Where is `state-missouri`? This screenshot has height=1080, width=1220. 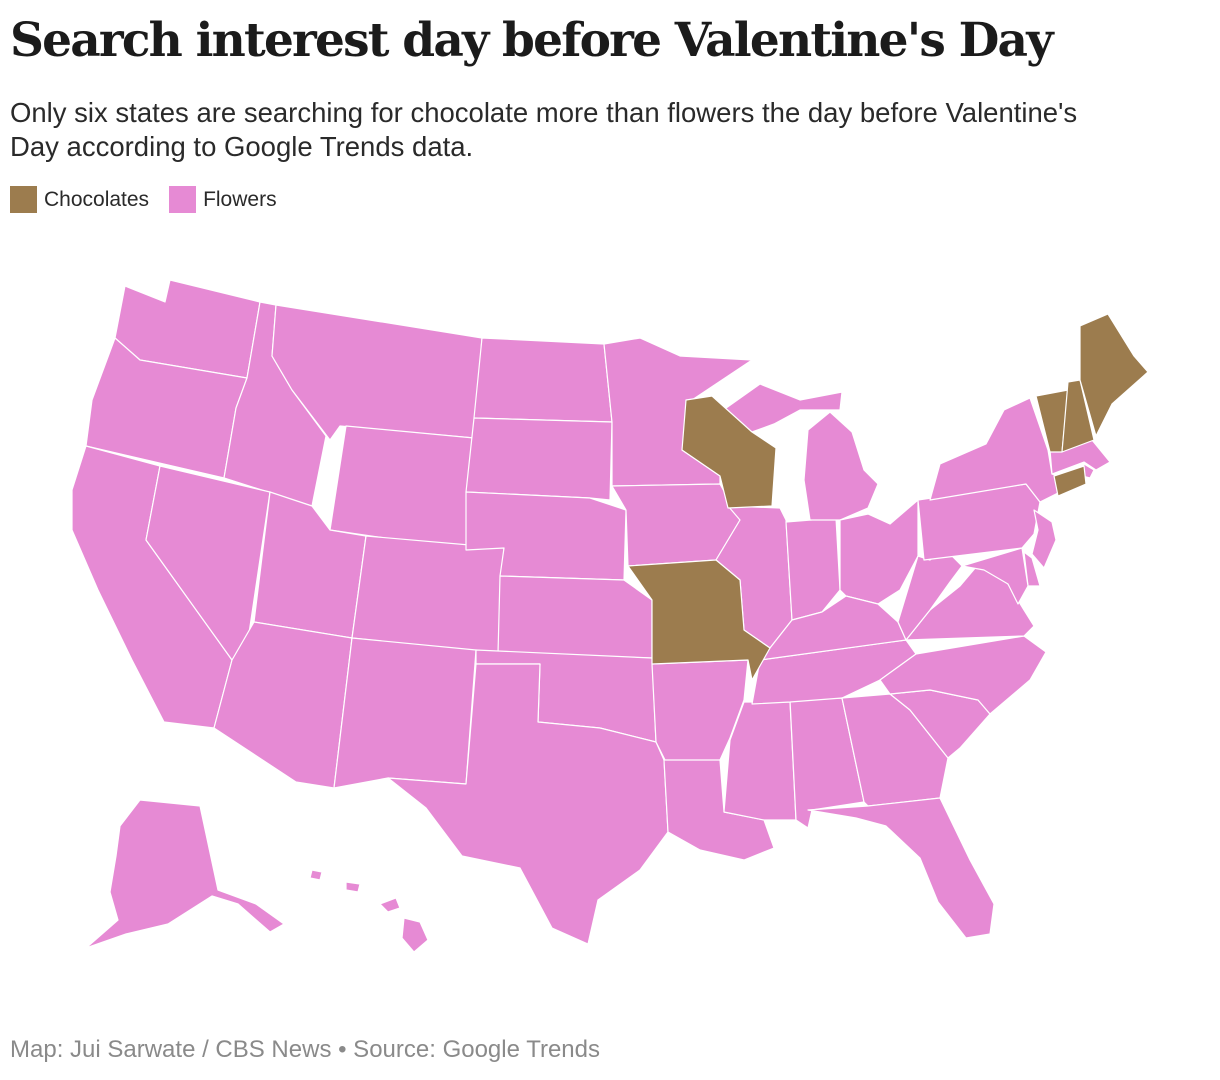
state-missouri is located at coordinates (699, 620).